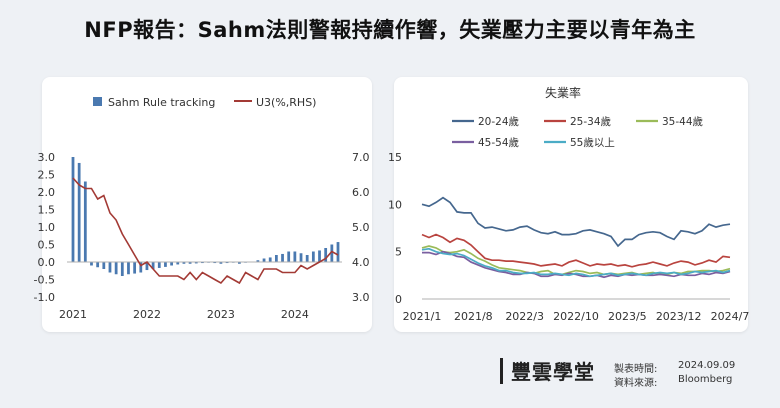  What do you see at coordinates (147, 314) in the screenshot?
I see `x-tick-label: 2022` at bounding box center [147, 314].